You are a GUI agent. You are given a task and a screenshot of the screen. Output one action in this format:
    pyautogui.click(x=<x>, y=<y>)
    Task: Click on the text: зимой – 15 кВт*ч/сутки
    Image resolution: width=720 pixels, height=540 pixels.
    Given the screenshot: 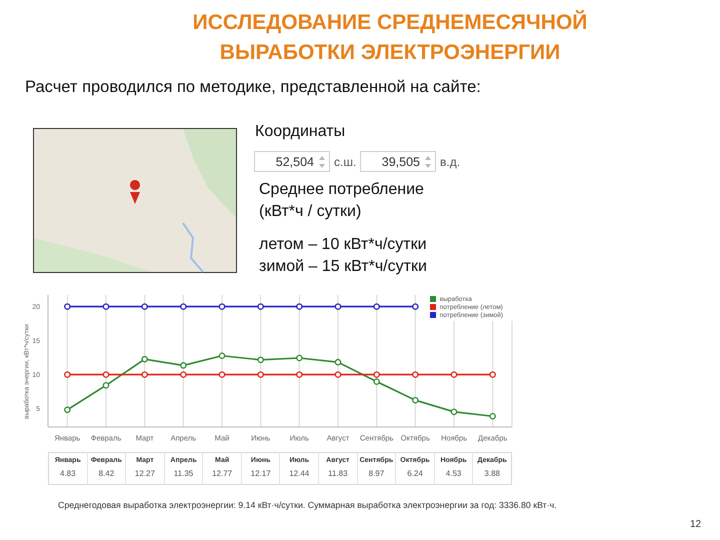 What is the action you would take?
    pyautogui.click(x=343, y=267)
    